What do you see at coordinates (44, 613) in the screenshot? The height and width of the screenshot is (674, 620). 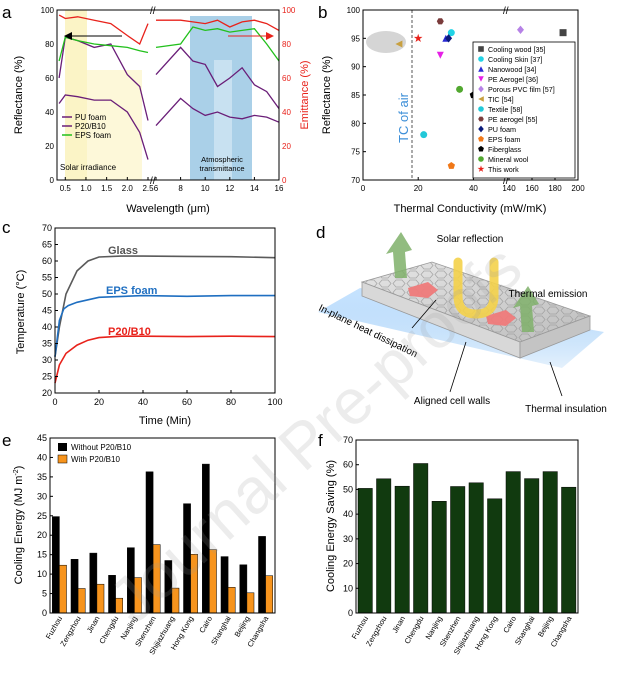 I see `panel-e-ytick-label: 0` at bounding box center [44, 613].